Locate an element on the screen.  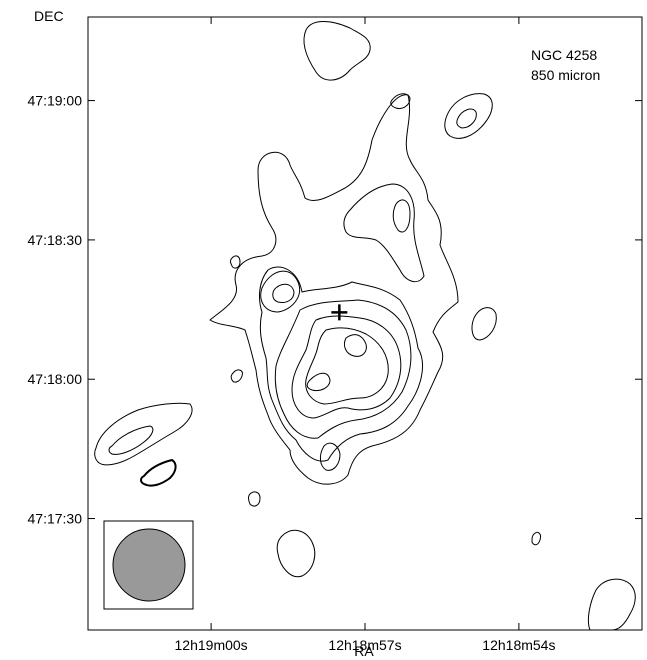
contour-level-5-main is located at coordinates (347, 366).